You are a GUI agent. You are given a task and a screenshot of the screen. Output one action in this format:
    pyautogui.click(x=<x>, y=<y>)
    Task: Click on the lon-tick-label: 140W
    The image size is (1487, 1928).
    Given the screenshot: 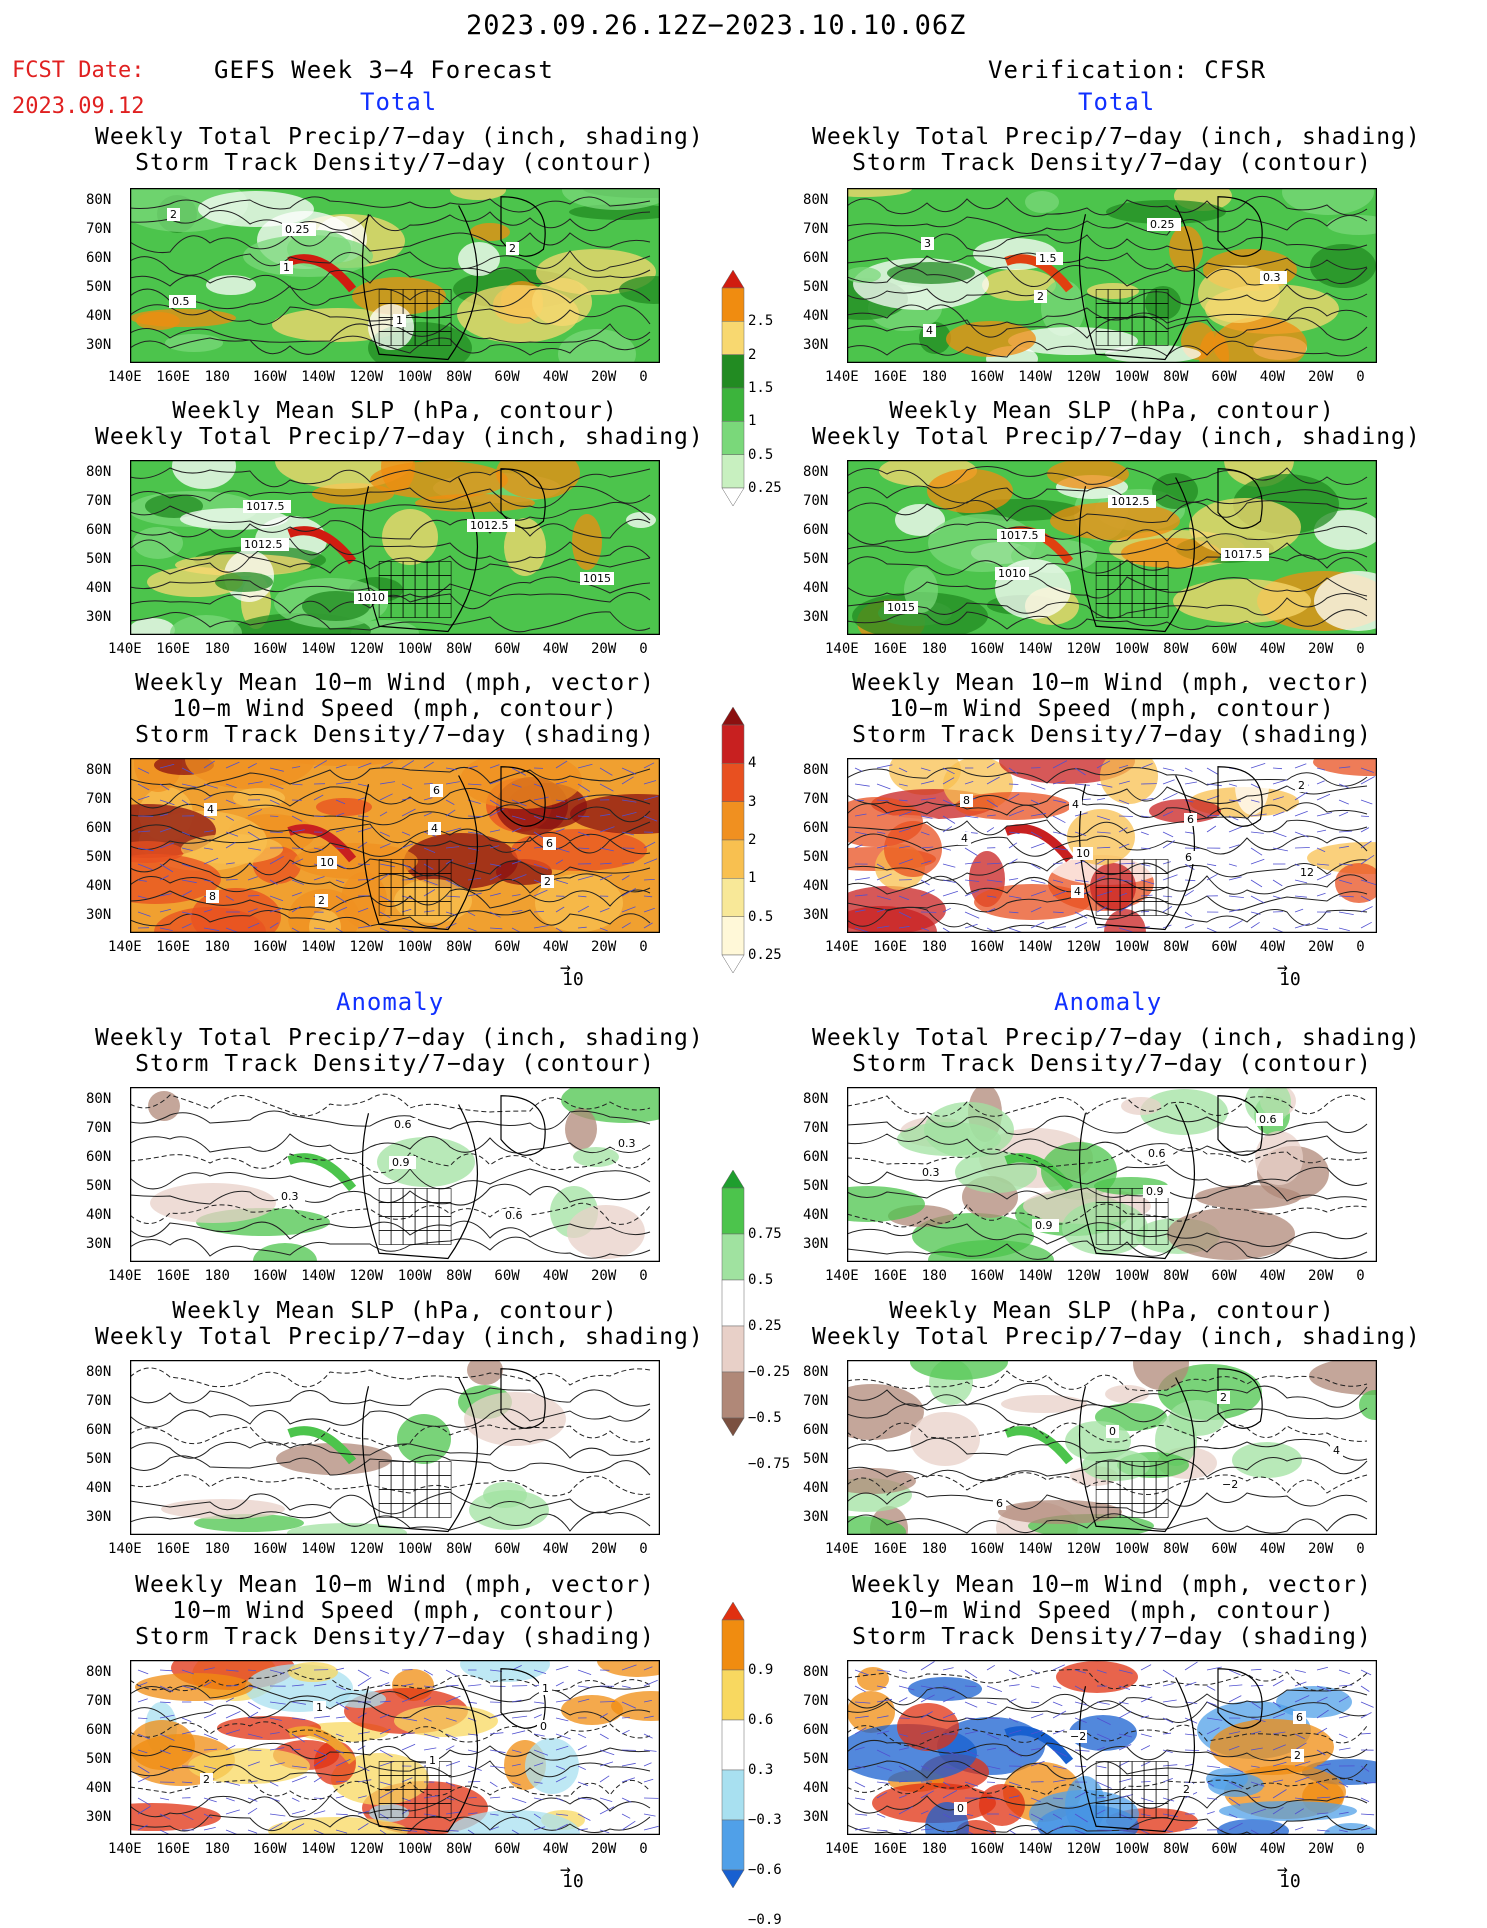 What is the action you would take?
    pyautogui.click(x=1035, y=649)
    